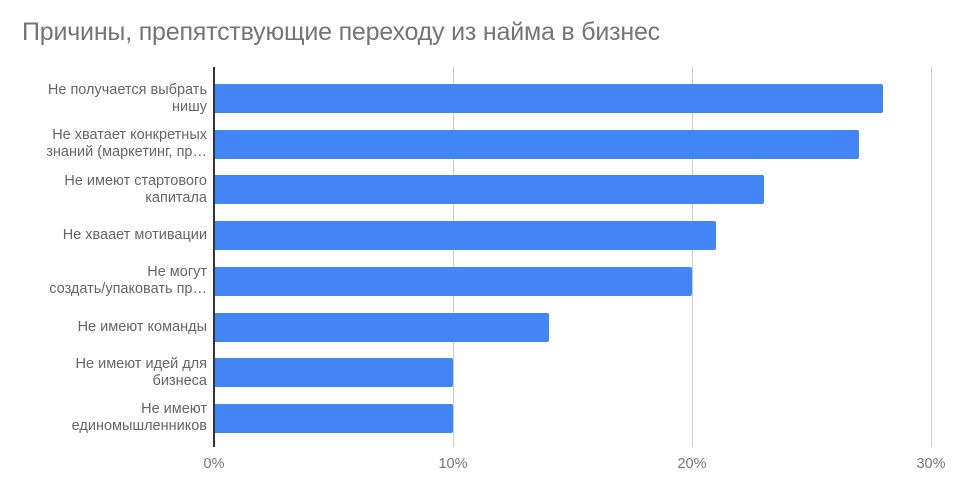 This screenshot has height=498, width=957. Describe the element at coordinates (453, 464) in the screenshot. I see `x-tick-label: 10%` at that location.